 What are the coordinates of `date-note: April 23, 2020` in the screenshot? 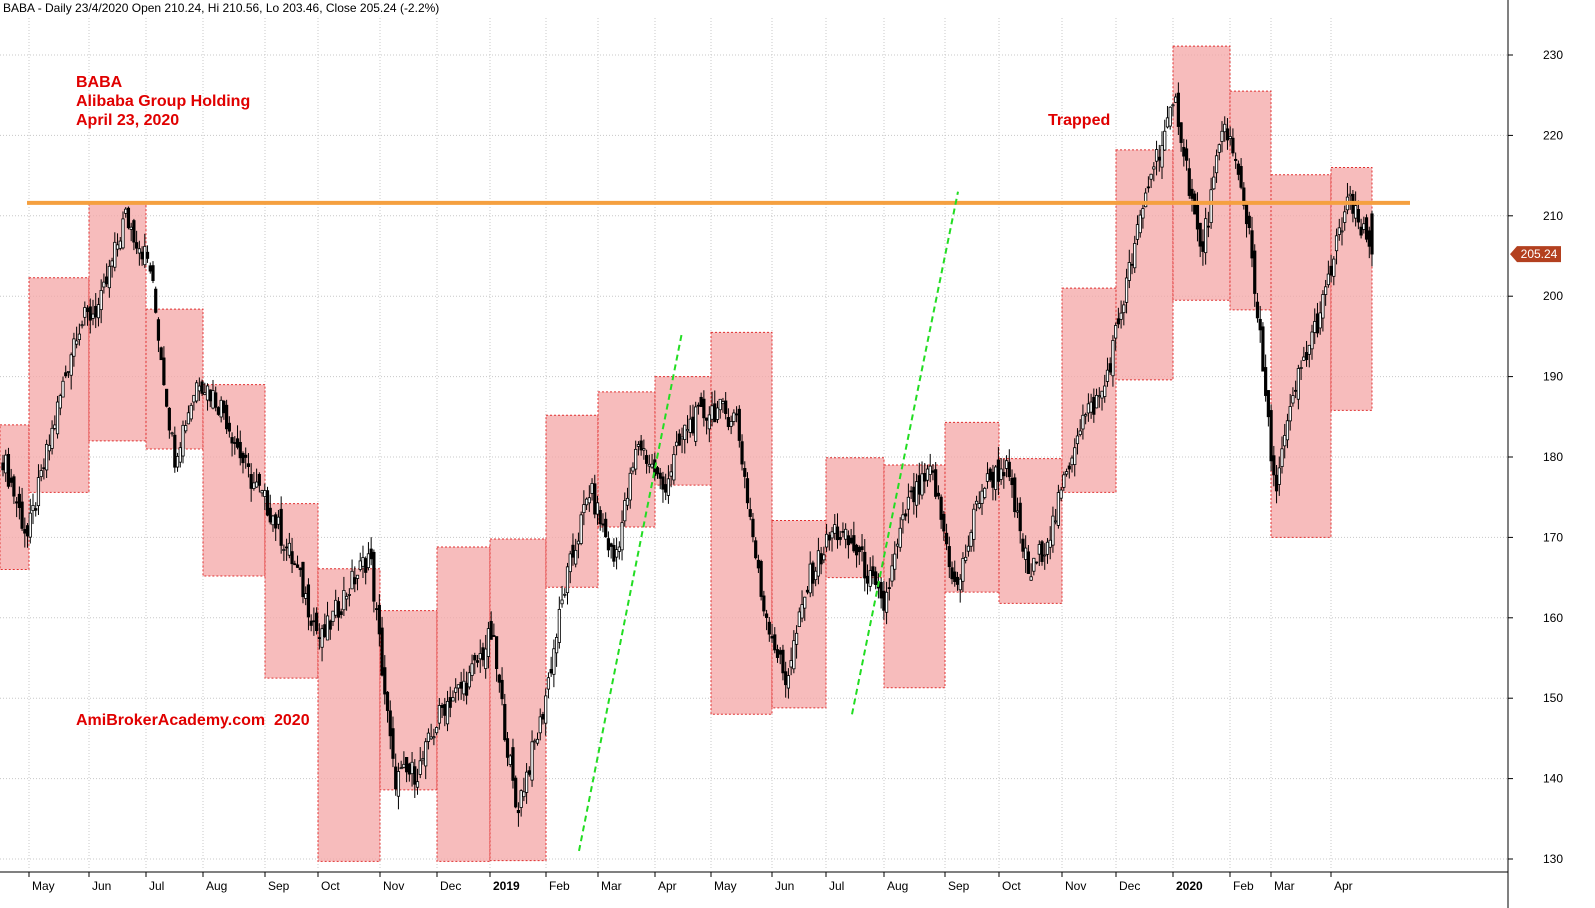 It's located at (127, 120).